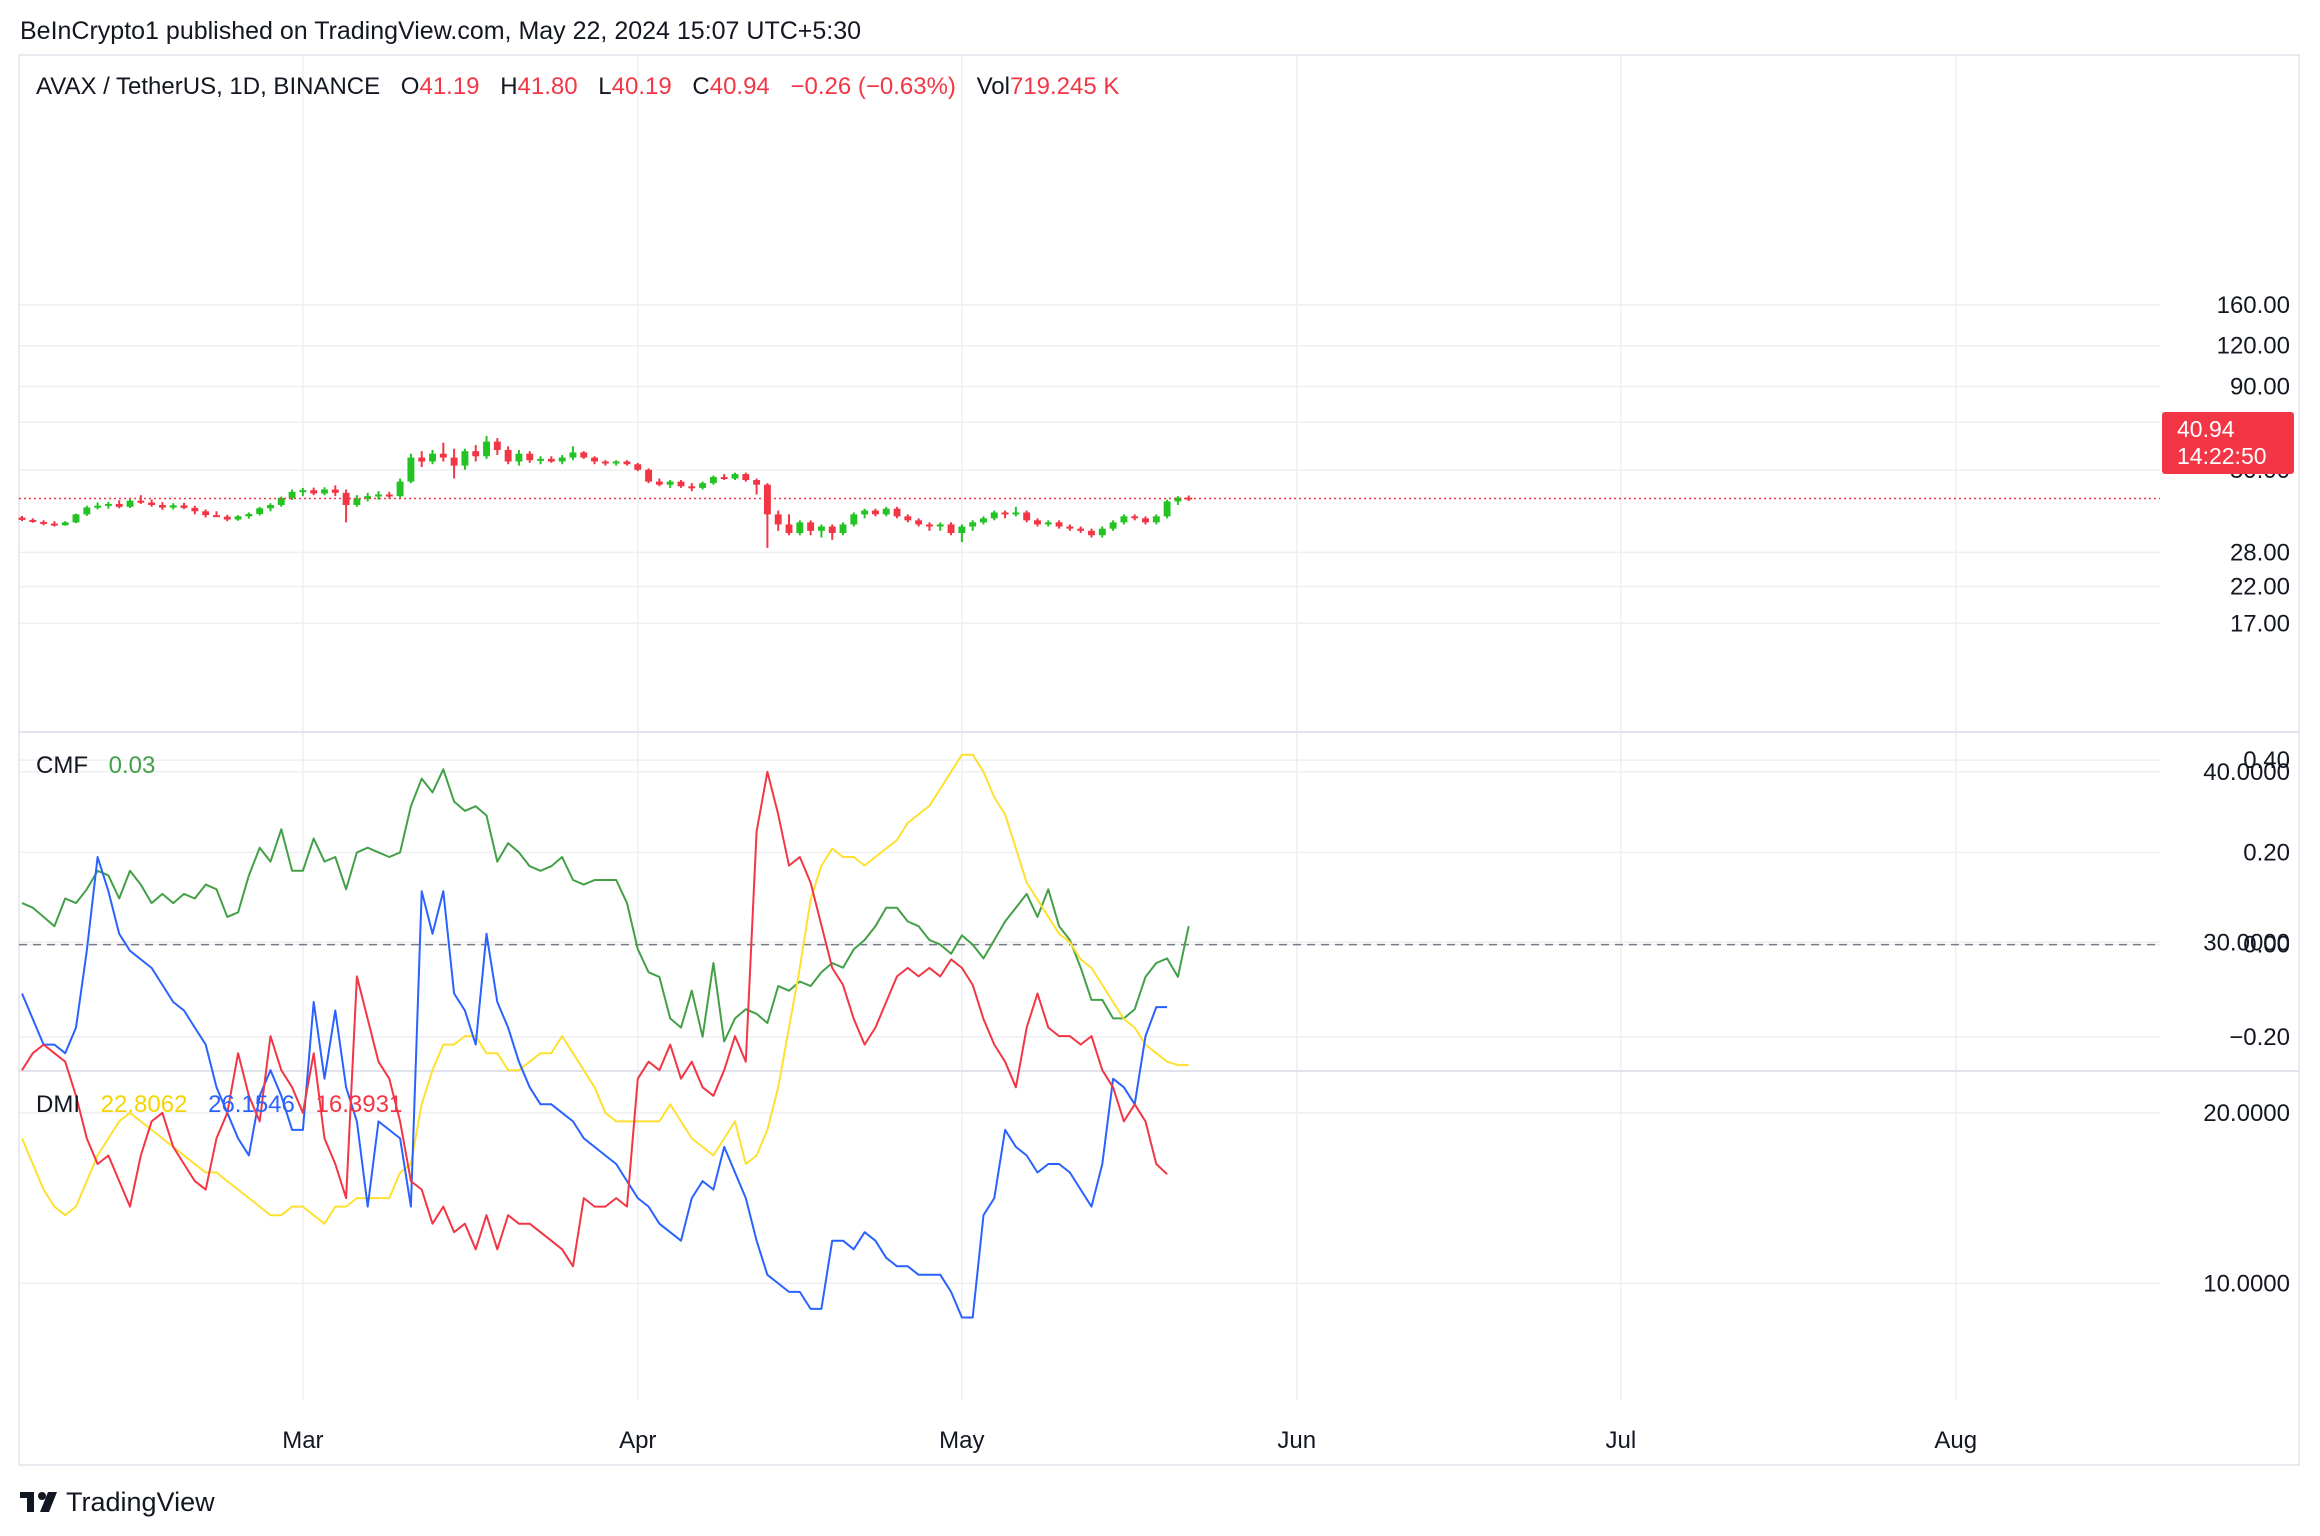 The width and height of the screenshot is (2320, 1536). I want to click on y-tick-label: 17.00, so click(2260, 623).